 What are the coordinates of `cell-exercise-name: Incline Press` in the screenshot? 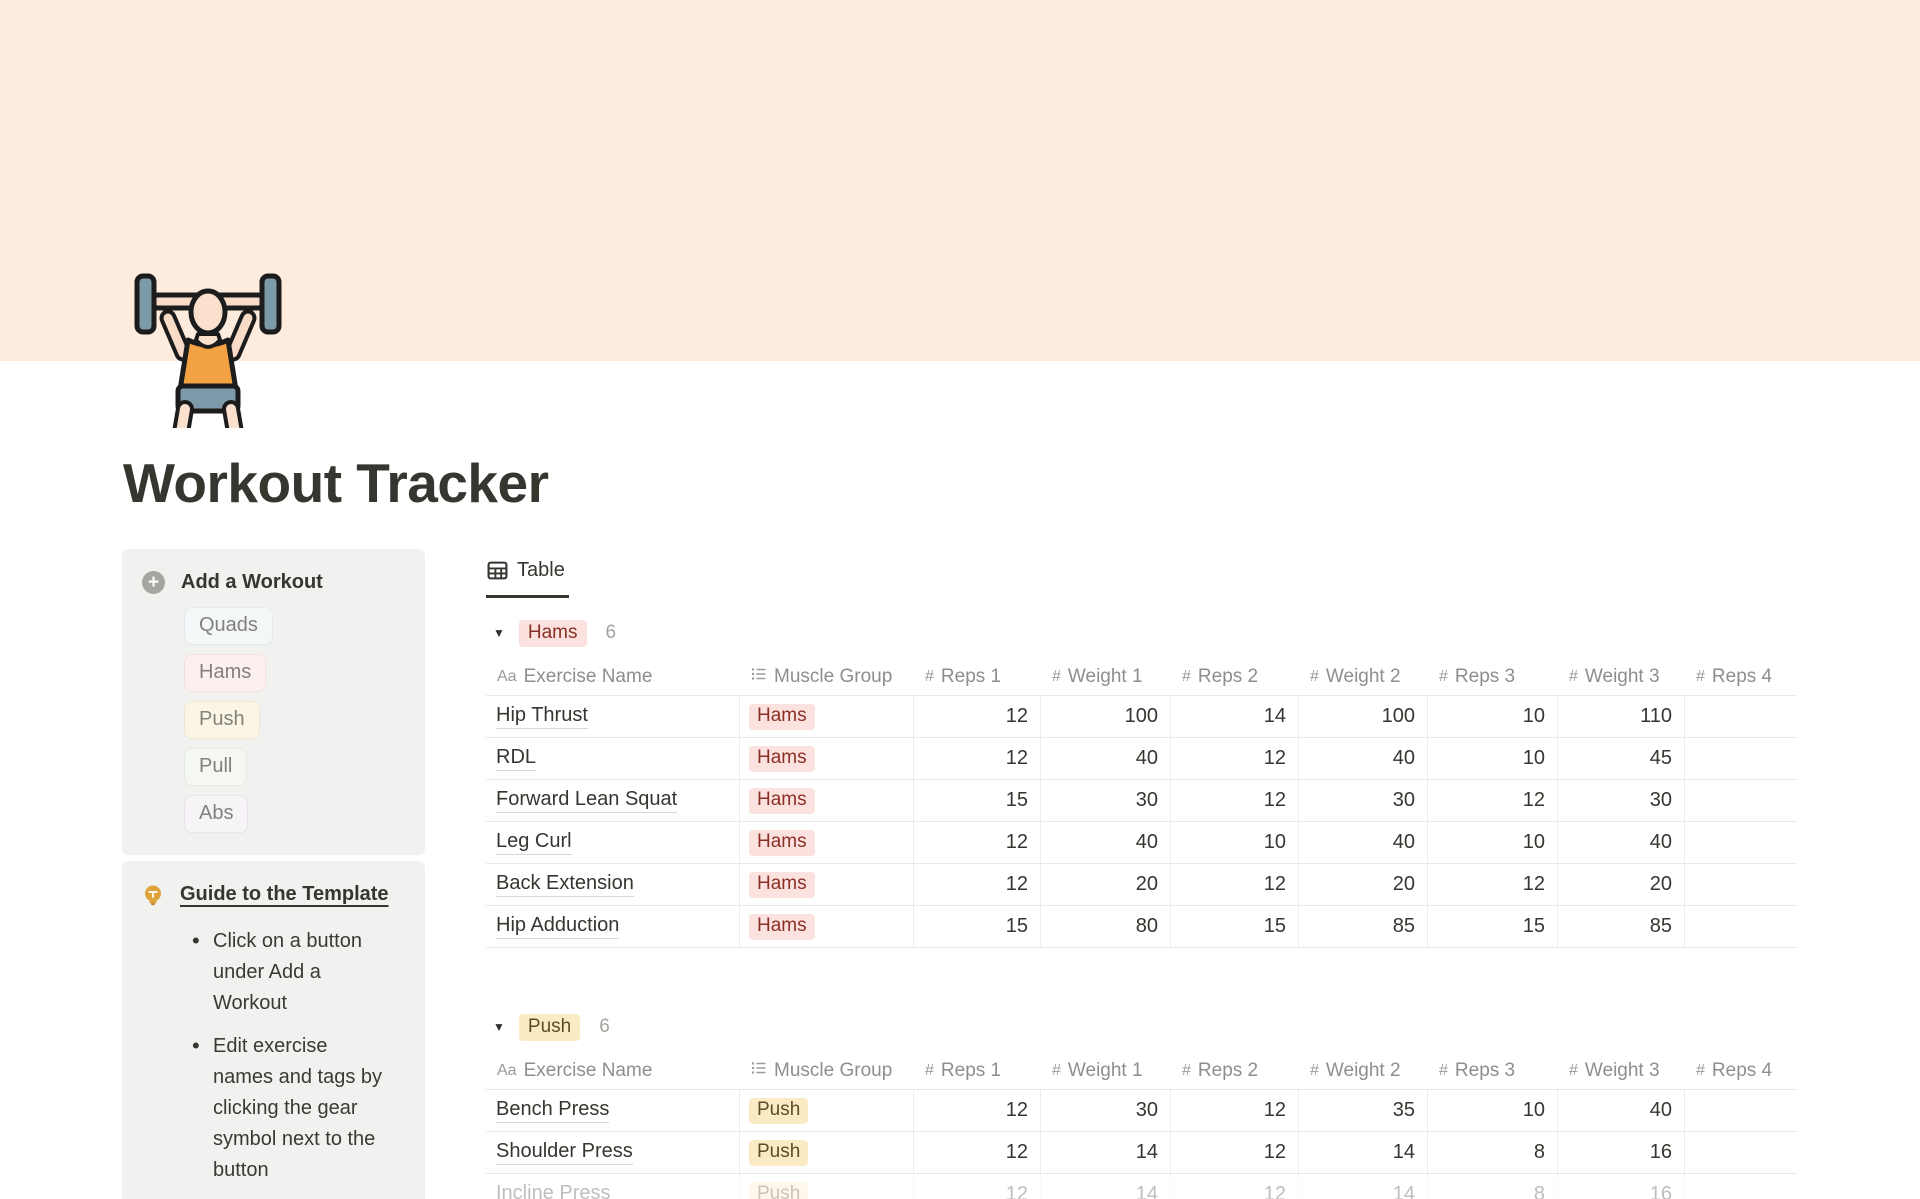 It's located at (613, 1186).